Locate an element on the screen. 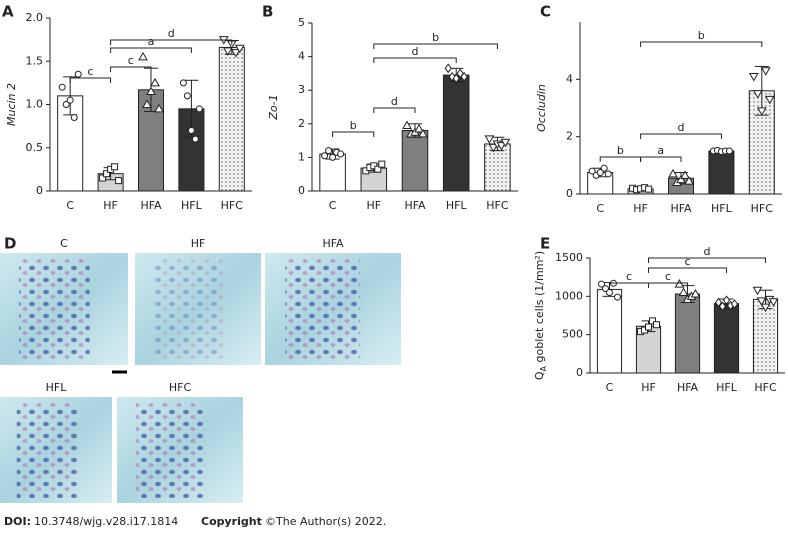 The image size is (788, 537). y-axis-label: Zo-1 is located at coordinates (273, 107).